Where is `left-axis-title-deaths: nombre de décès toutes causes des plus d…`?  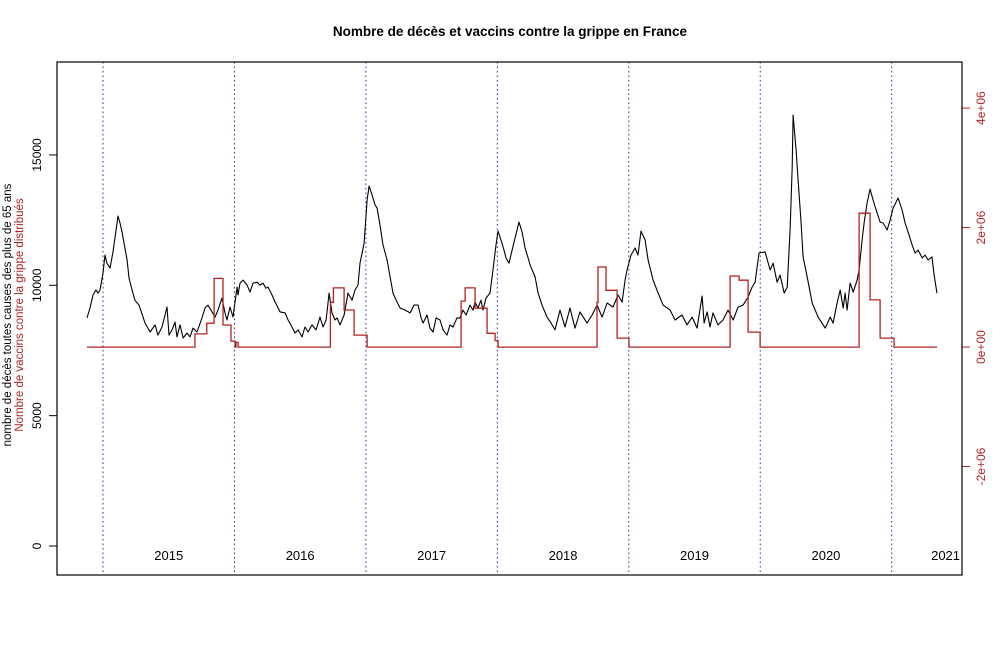 left-axis-title-deaths: nombre de décès toutes causes des plus d… is located at coordinates (8, 314).